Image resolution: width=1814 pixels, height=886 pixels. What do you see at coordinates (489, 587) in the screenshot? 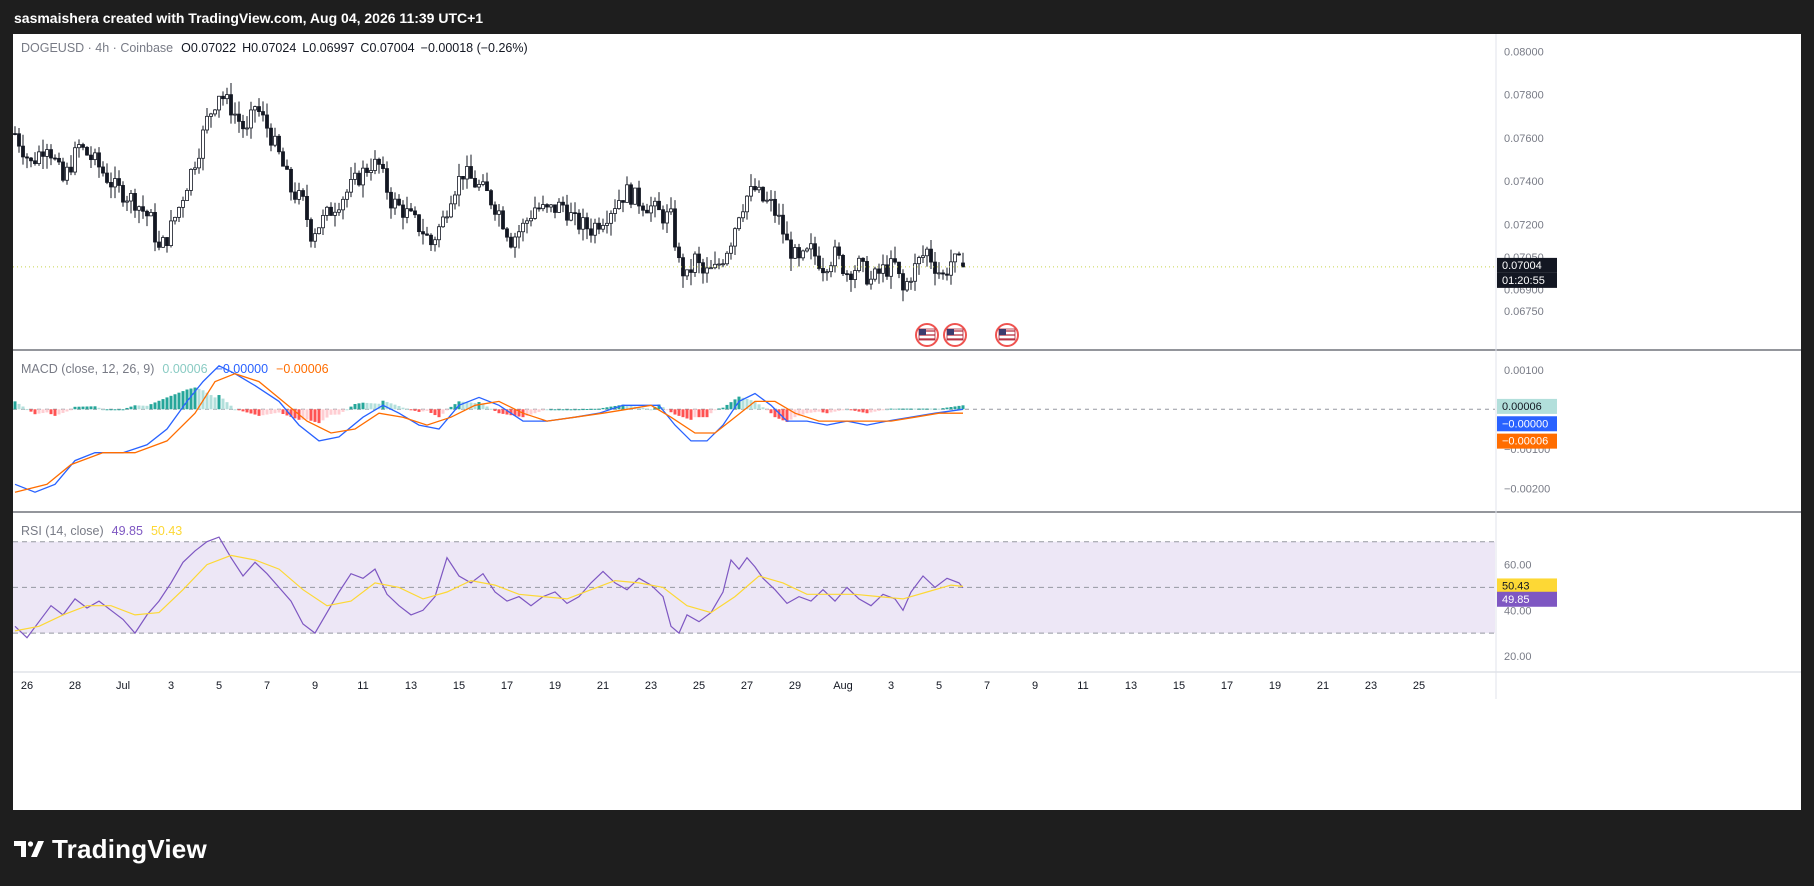
I see `rsi-line` at bounding box center [489, 587].